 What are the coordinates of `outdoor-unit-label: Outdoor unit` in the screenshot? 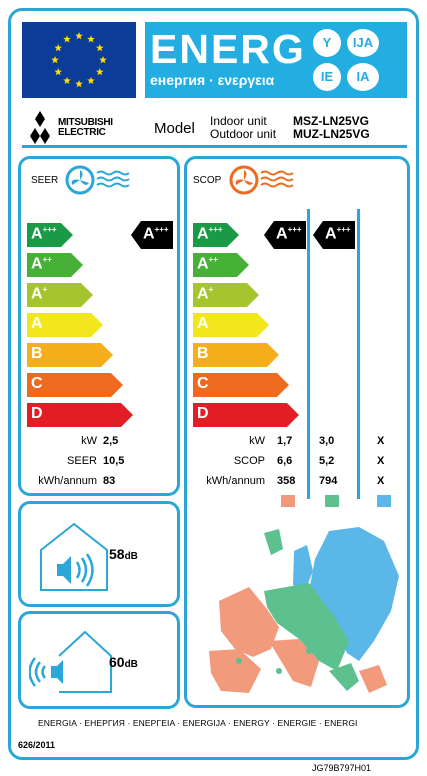 It's located at (243, 134).